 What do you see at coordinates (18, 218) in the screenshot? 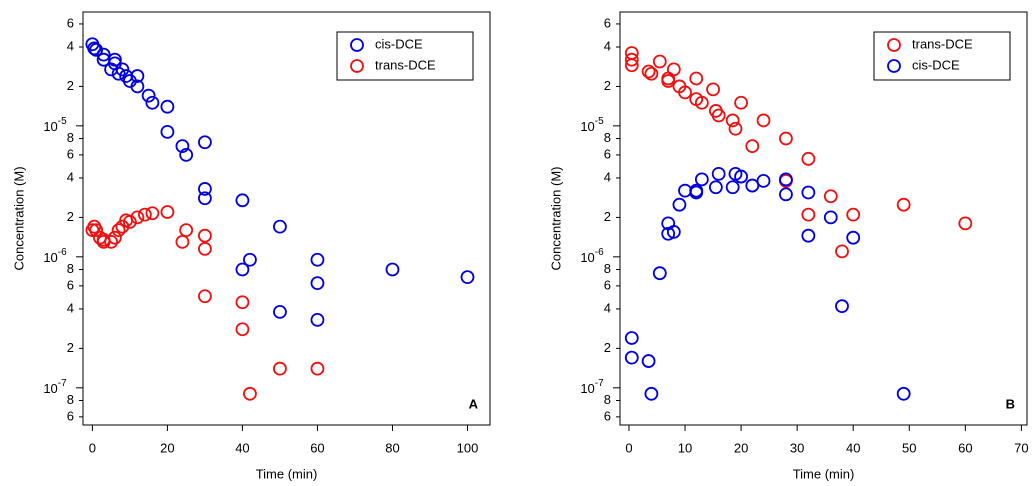
I see `y-axis-label: Concentration (M)` at bounding box center [18, 218].